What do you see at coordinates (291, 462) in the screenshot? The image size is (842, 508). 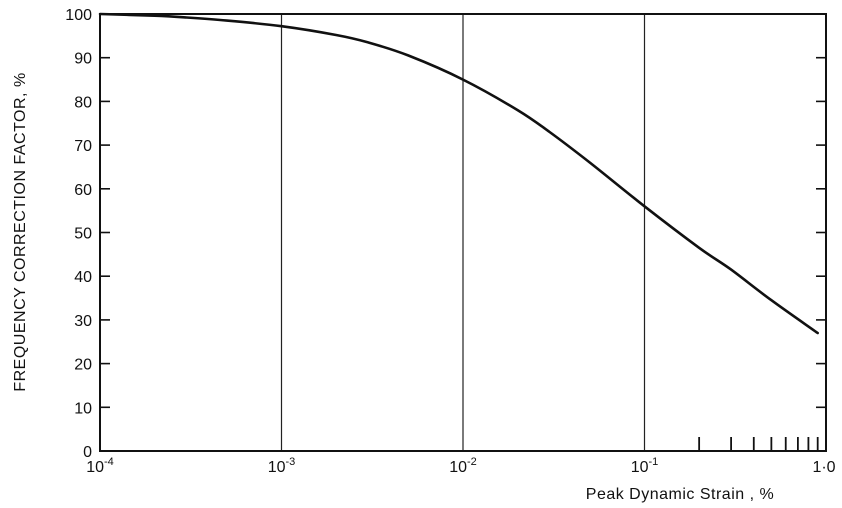 I see `x-tick-exponent: -3` at bounding box center [291, 462].